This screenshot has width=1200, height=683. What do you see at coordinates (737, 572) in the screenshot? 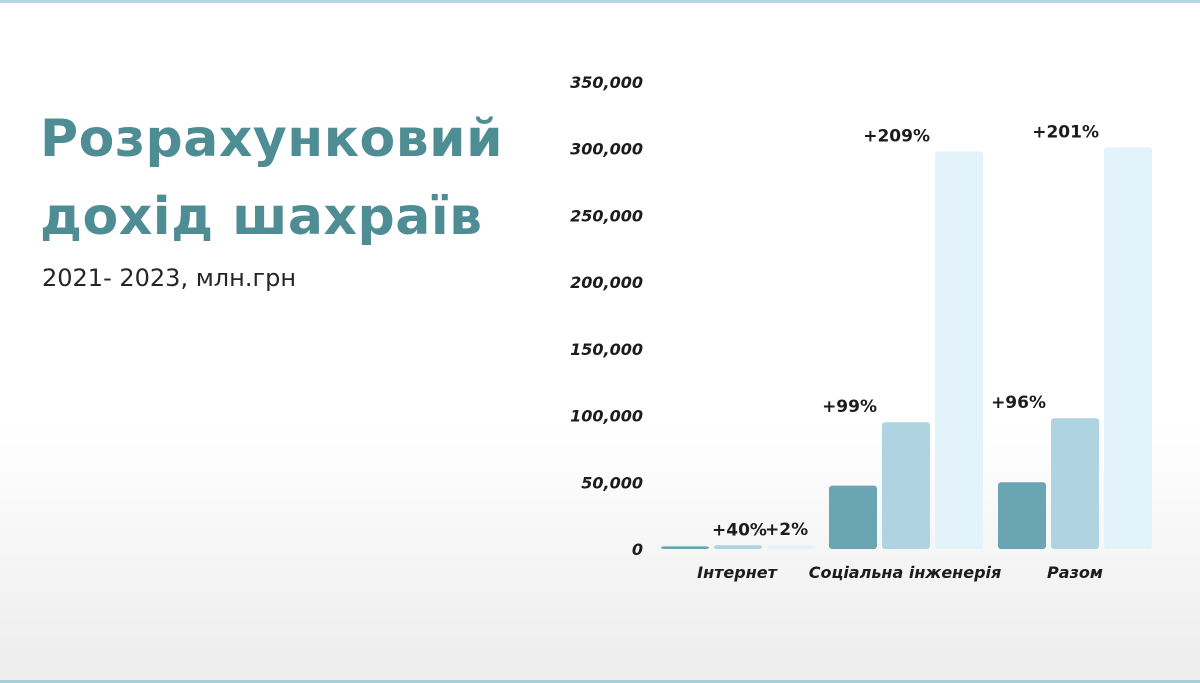
I see `x-category-label: Інтернет` at bounding box center [737, 572].